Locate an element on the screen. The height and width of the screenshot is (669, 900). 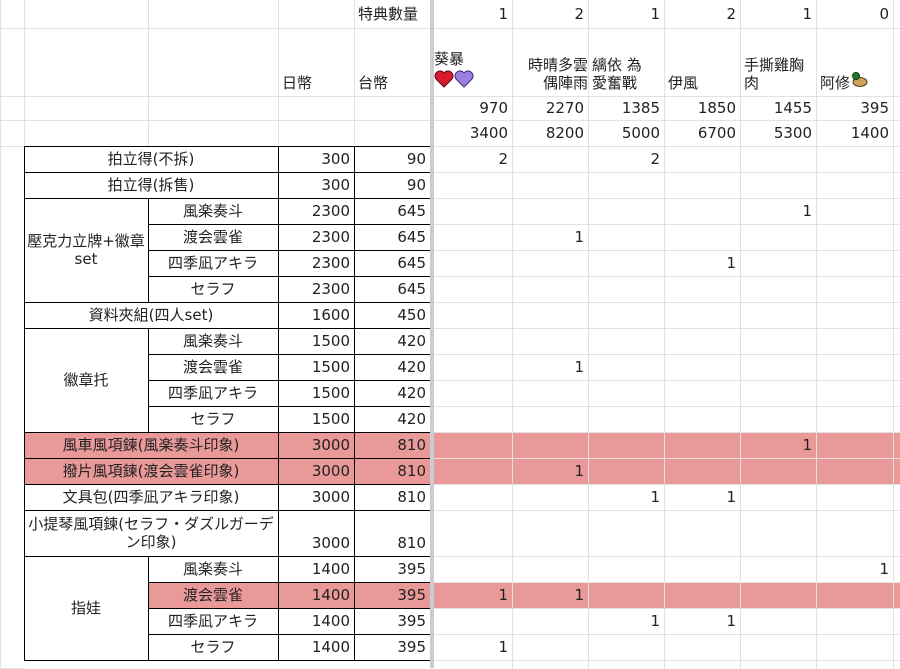
group-label: 徽章托 is located at coordinates (86, 380).